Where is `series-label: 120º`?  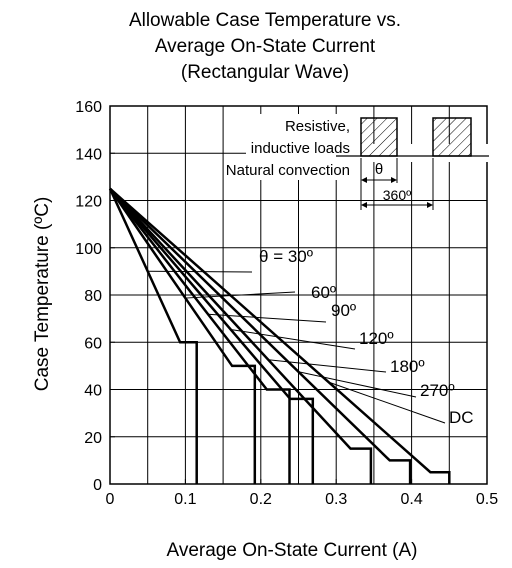
series-label: 120º is located at coordinates (376, 338).